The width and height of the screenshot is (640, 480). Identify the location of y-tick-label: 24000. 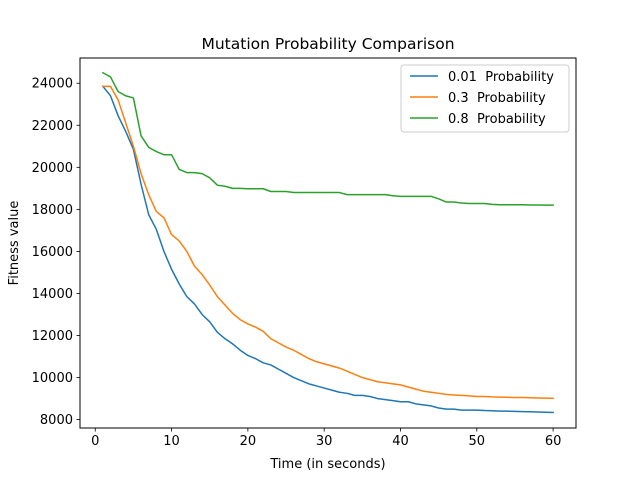
(52, 84).